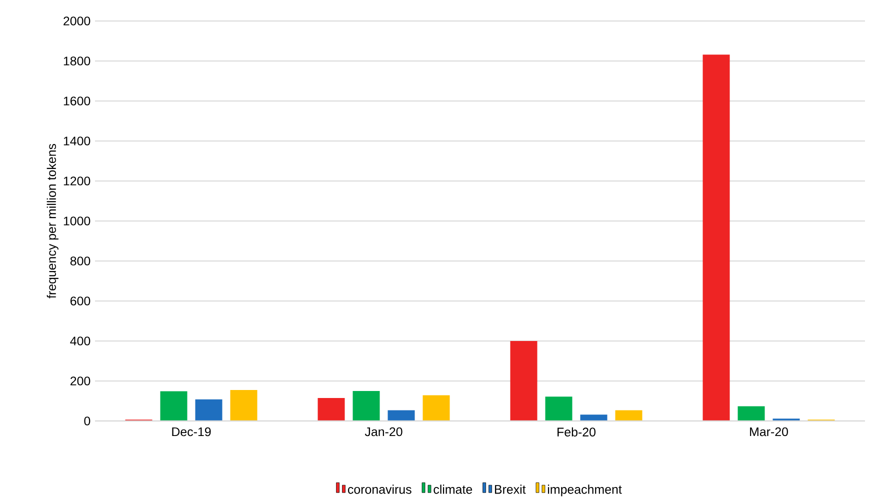  Describe the element at coordinates (77, 221) in the screenshot. I see `y-tick-label: 1000` at that location.